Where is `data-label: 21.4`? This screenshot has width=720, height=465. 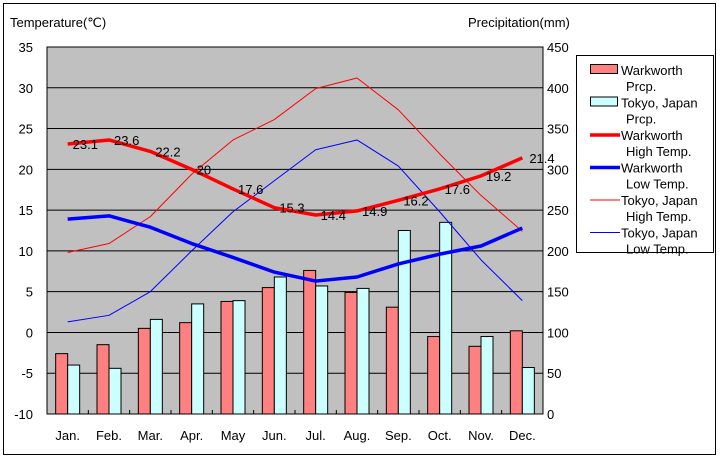 data-label: 21.4 is located at coordinates (541, 158).